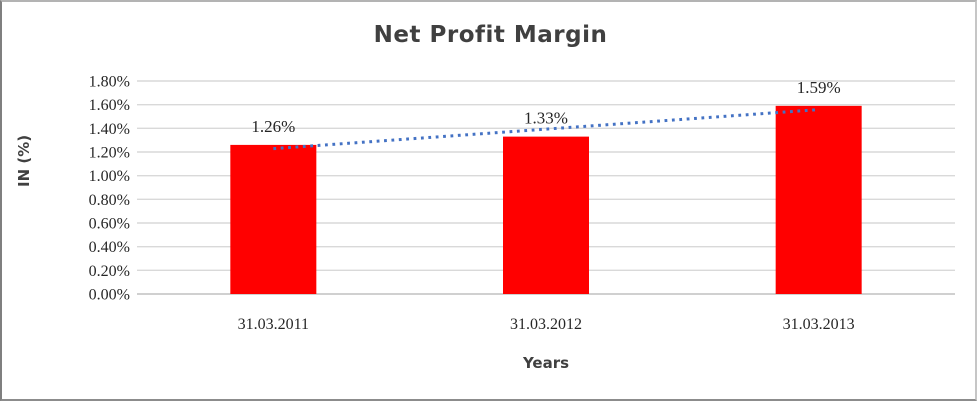  What do you see at coordinates (546, 363) in the screenshot?
I see `x-axis-title: Years` at bounding box center [546, 363].